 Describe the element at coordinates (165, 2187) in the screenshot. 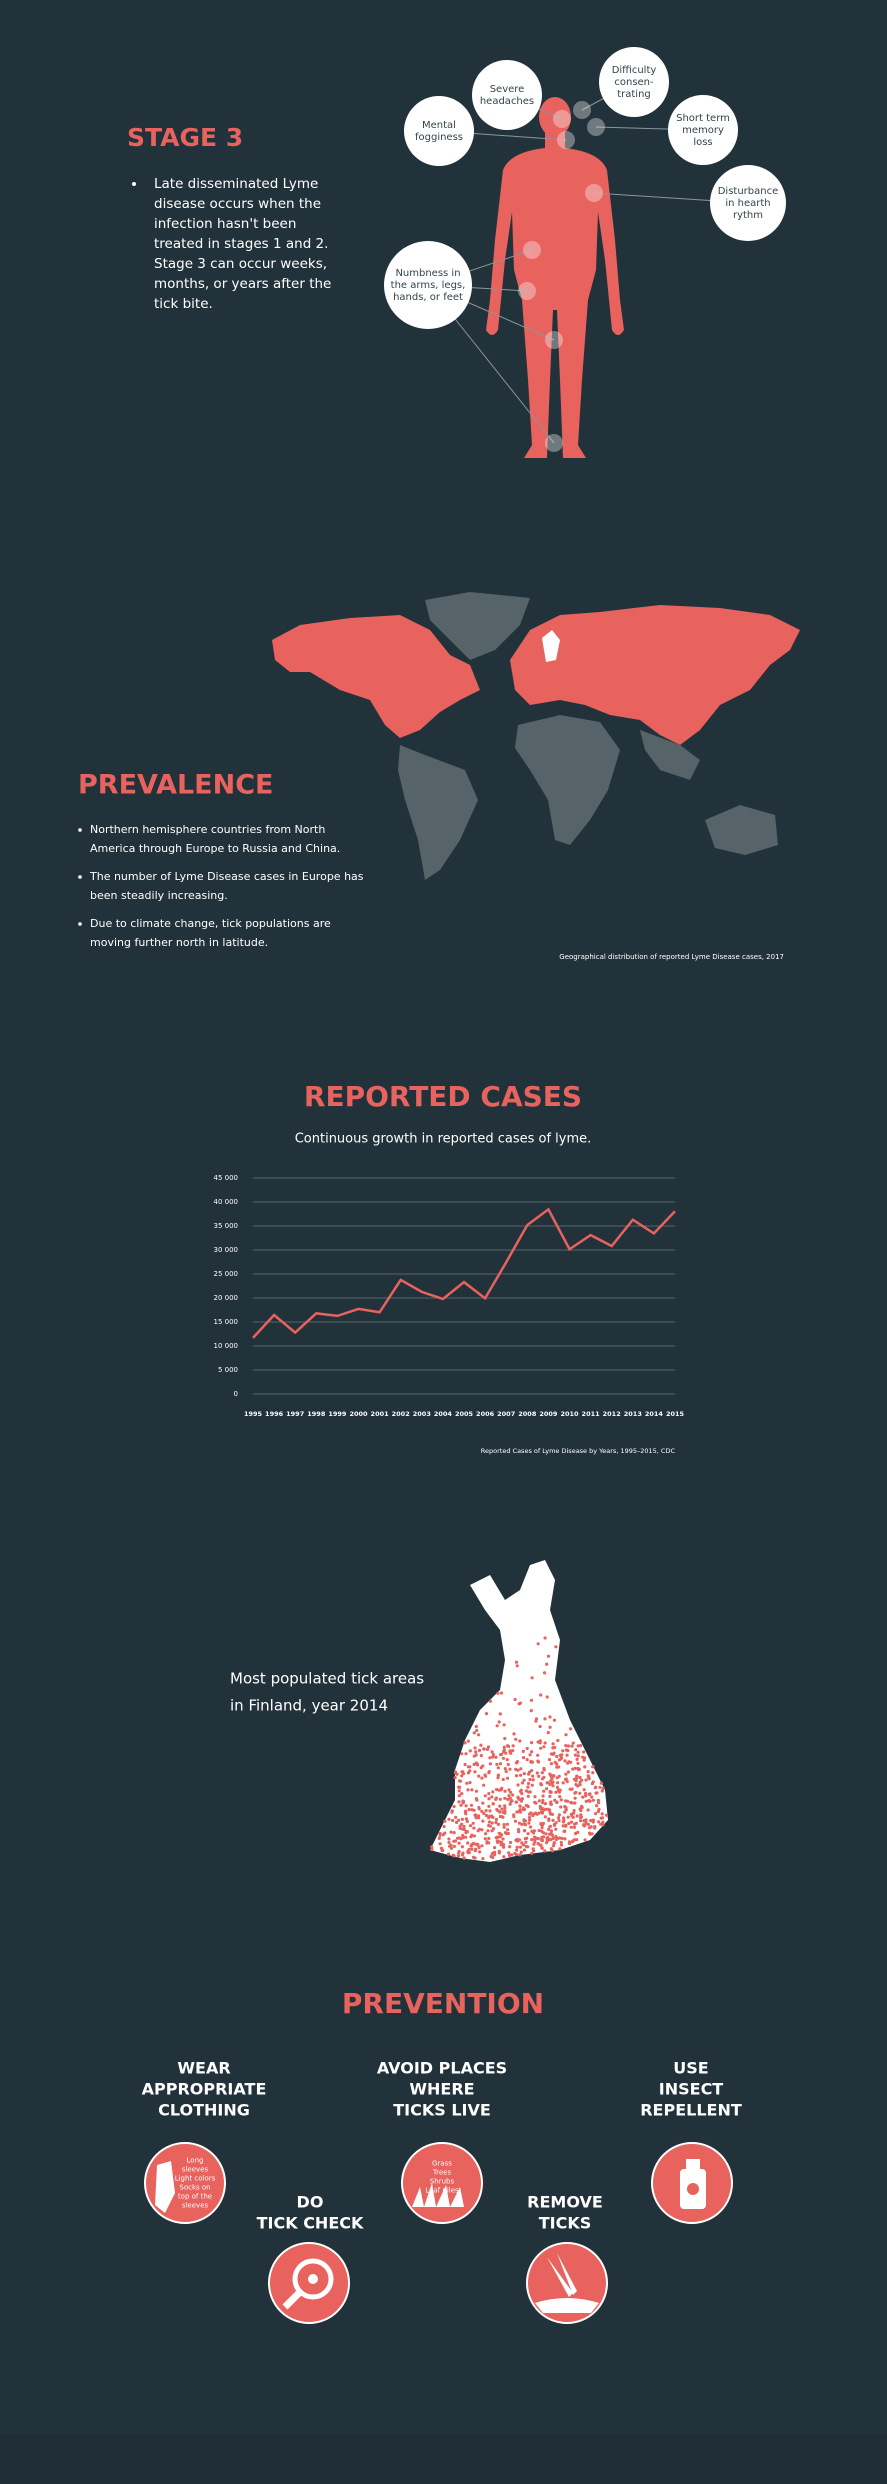

I see `icon-arm` at that location.